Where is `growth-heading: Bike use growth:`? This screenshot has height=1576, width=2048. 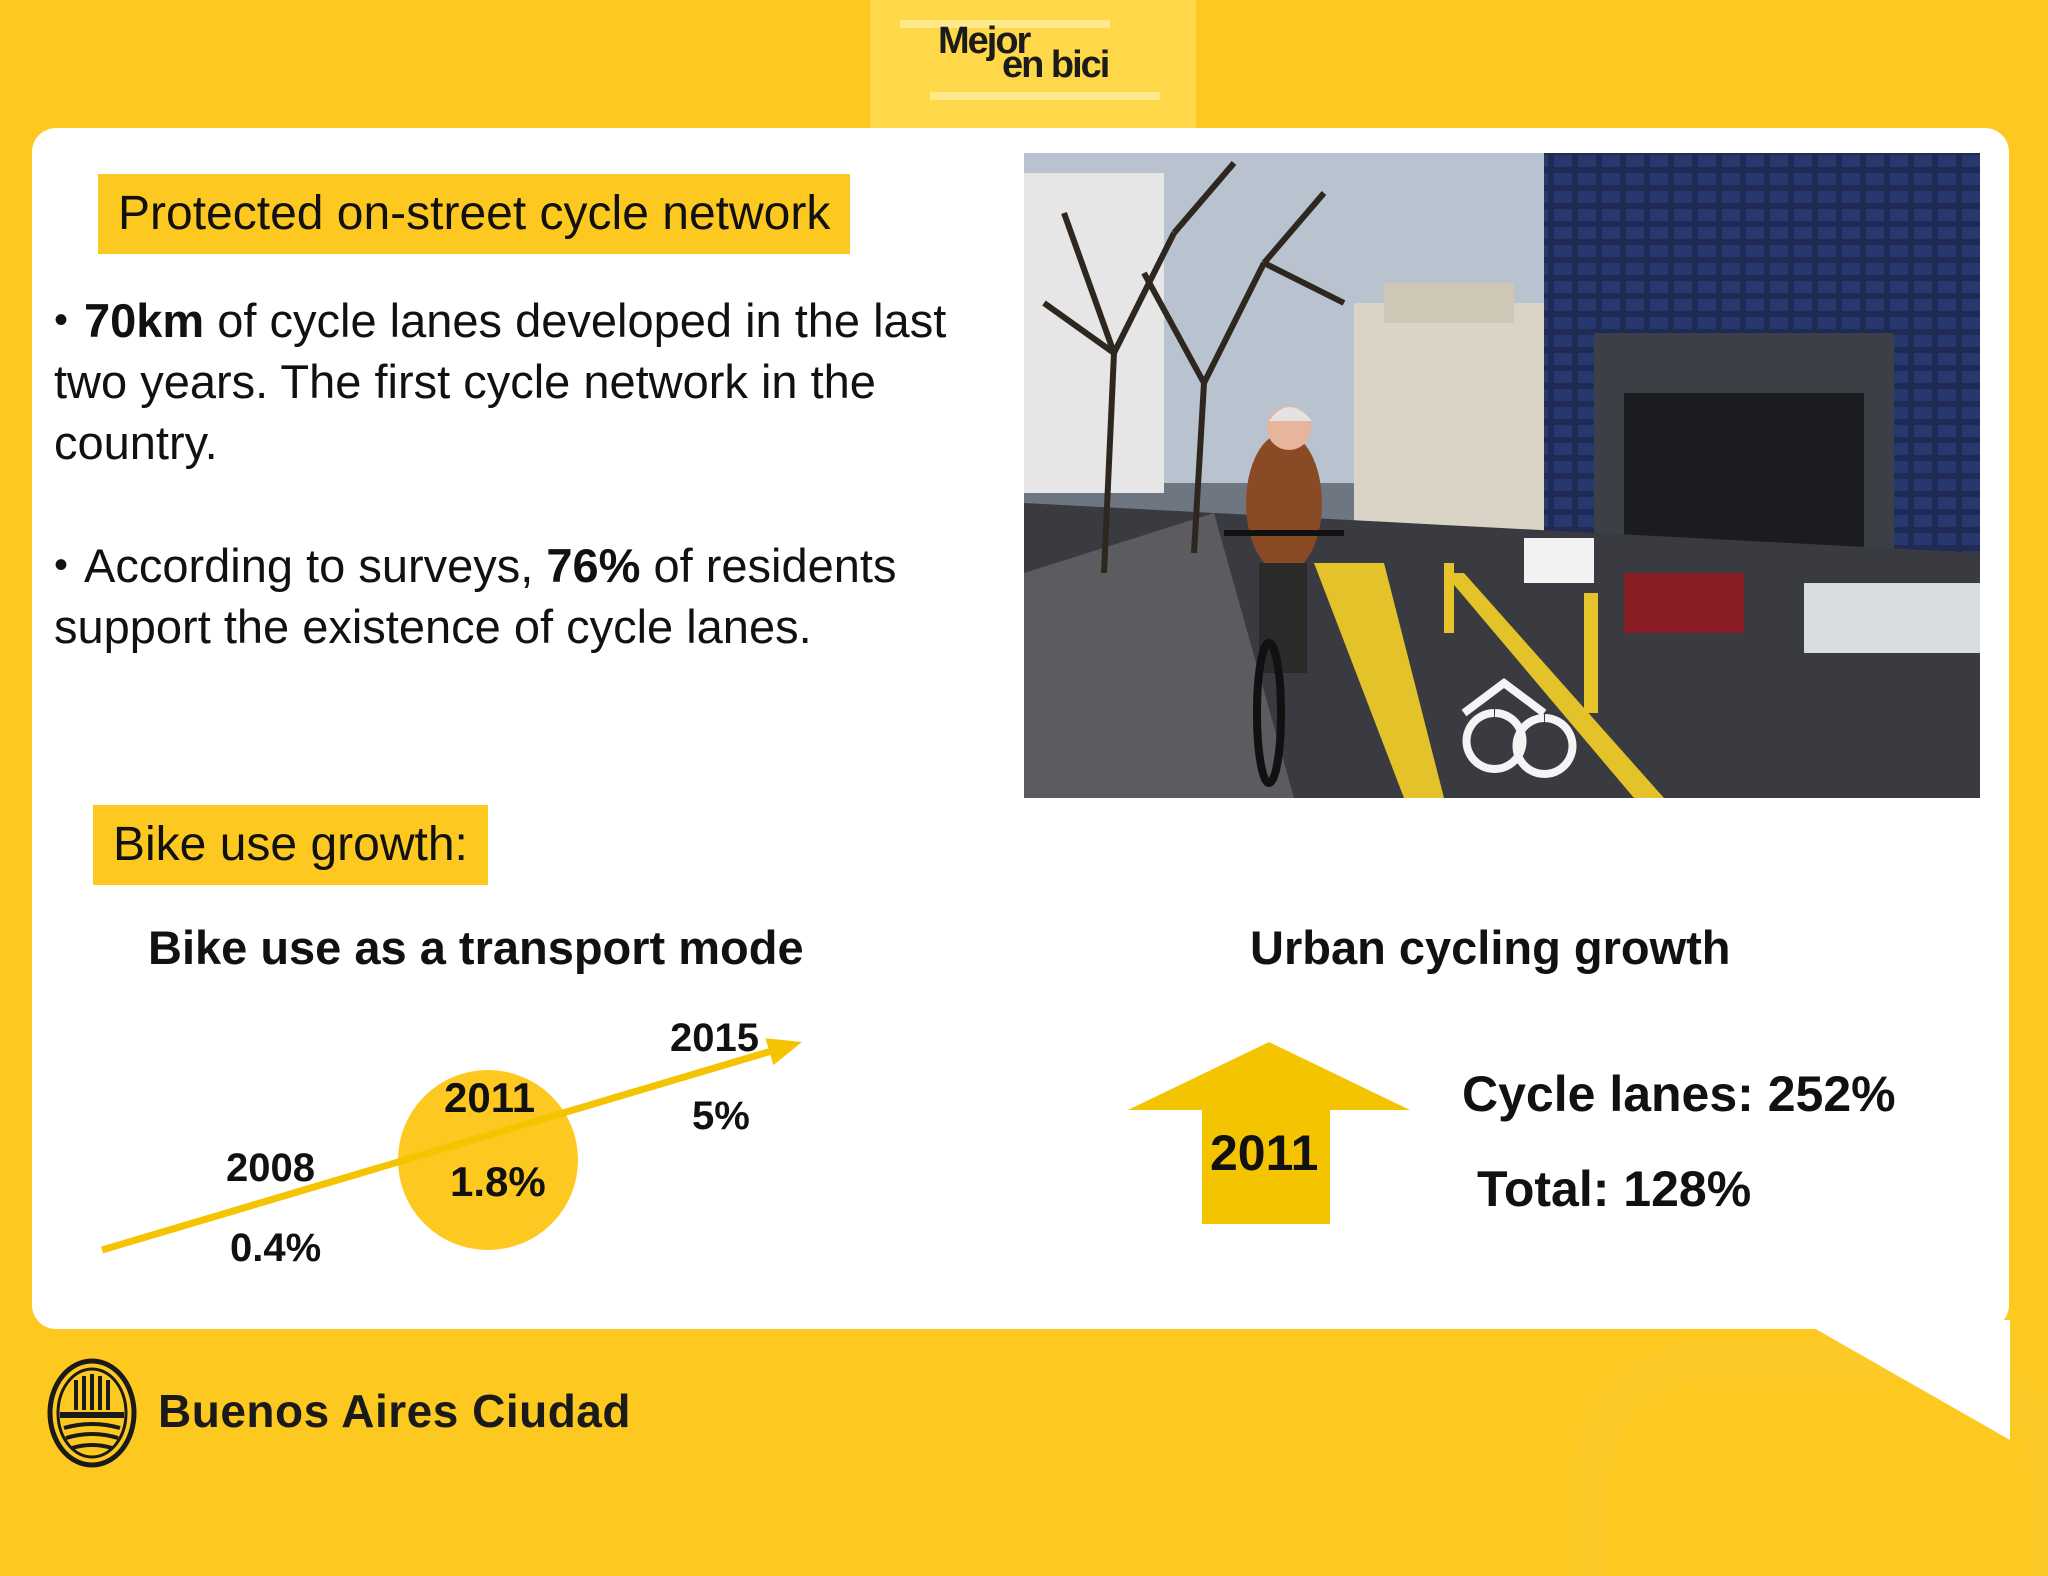
growth-heading: Bike use growth: is located at coordinates (290, 845).